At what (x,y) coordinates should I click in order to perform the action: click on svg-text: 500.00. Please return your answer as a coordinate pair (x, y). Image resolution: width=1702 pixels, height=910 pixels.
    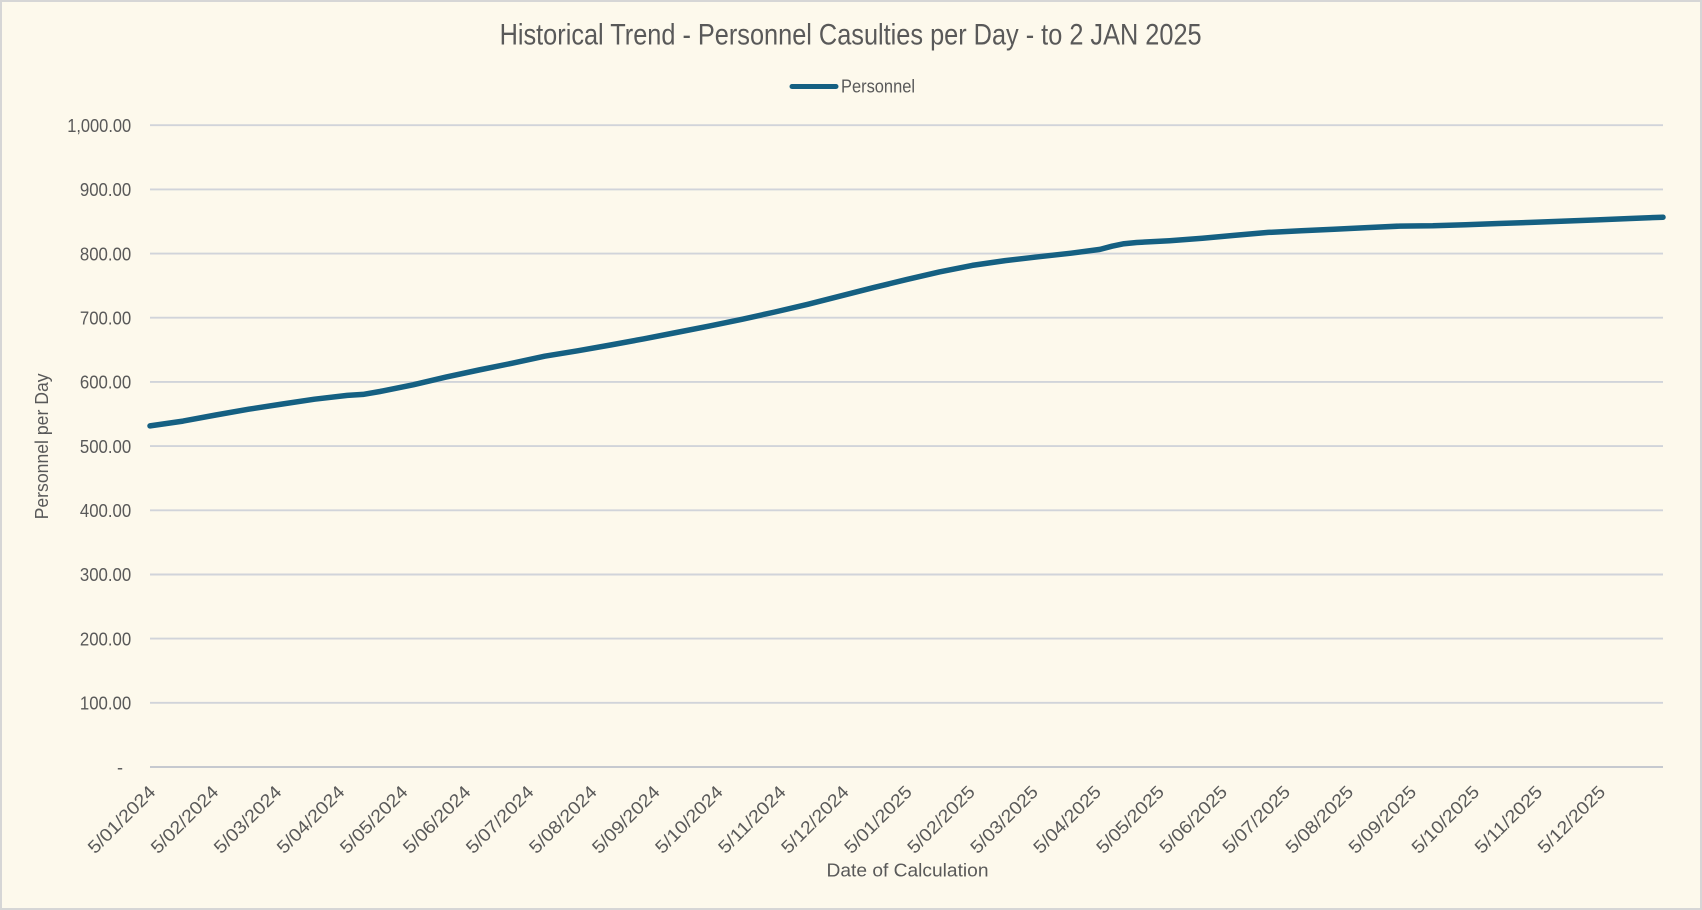
    Looking at the image, I should click on (105, 447).